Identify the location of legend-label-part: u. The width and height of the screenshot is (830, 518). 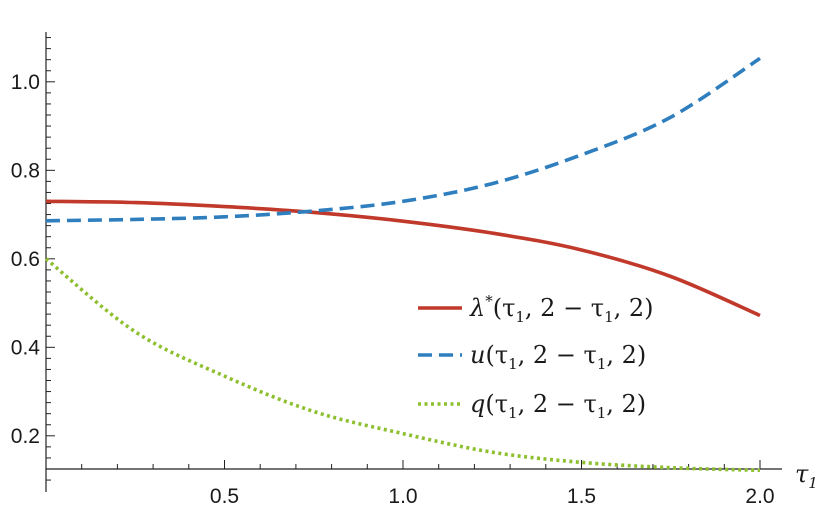
(477, 355).